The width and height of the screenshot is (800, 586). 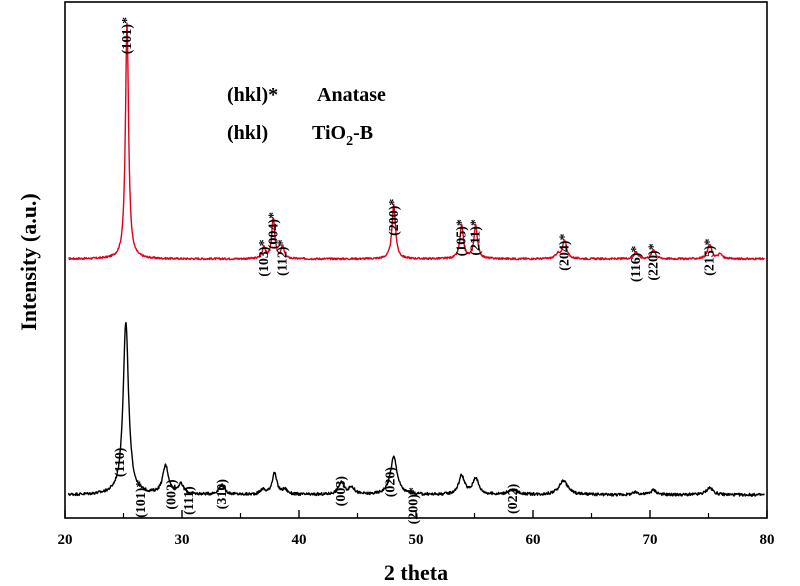 What do you see at coordinates (650, 540) in the screenshot?
I see `x-tick-label: 70` at bounding box center [650, 540].